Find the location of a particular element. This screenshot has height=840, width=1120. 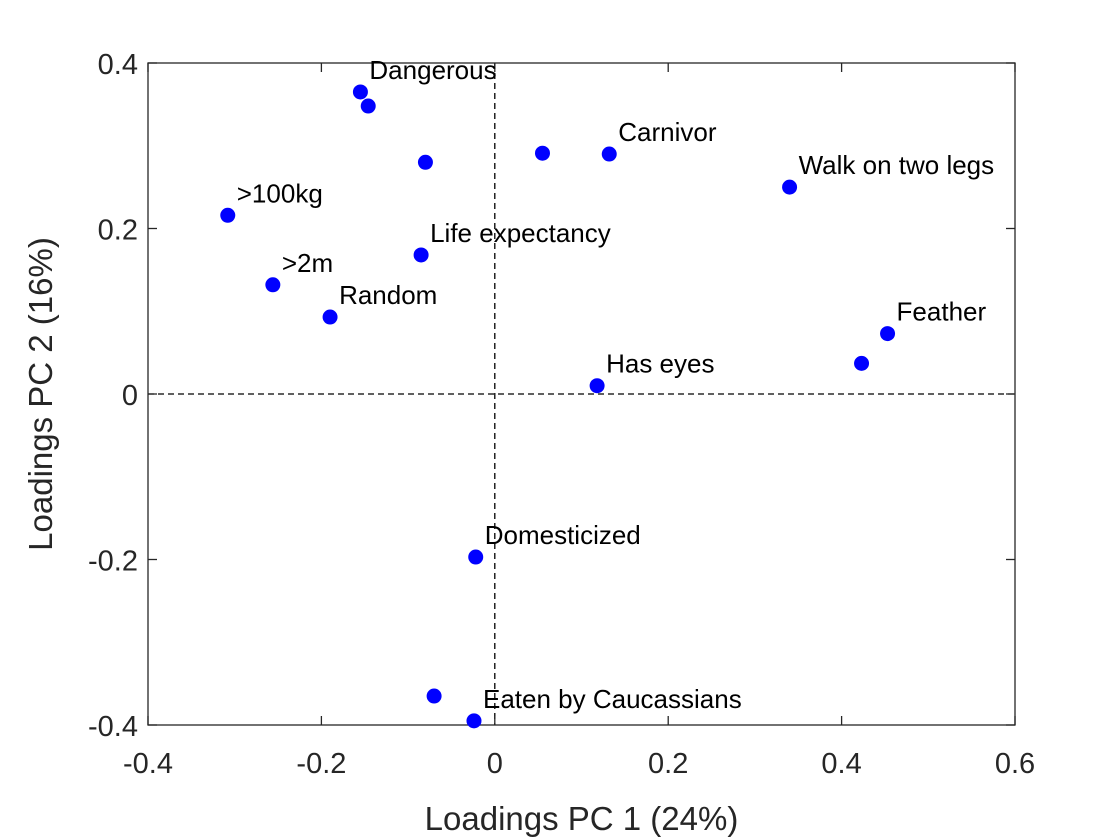

x-tick-label: 0 is located at coordinates (495, 764).